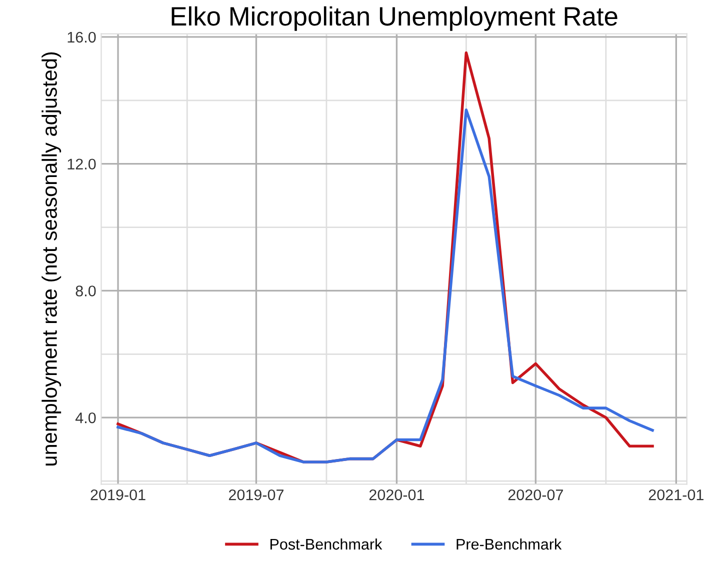 The image size is (723, 563). I want to click on y-tick-label: 8.0, so click(86, 291).